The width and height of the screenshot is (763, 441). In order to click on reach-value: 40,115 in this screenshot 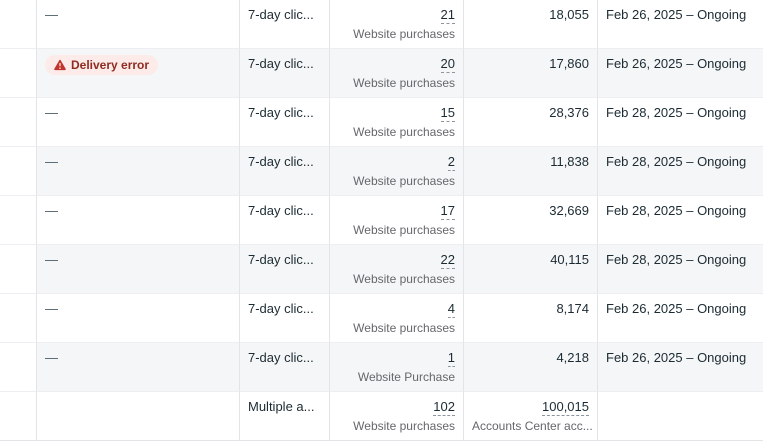, I will do `click(569, 259)`.